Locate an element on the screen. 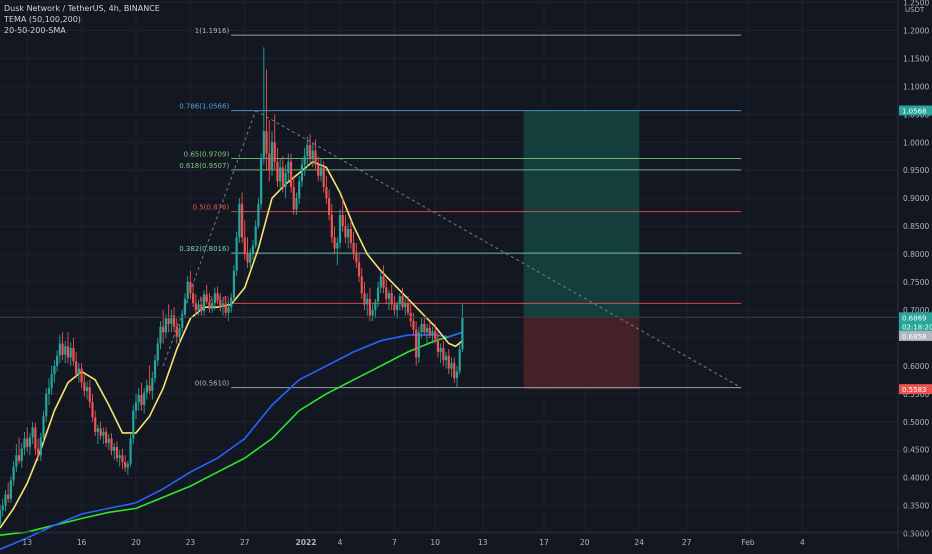 Image resolution: width=932 pixels, height=554 pixels. price-tick-label: 0.8000 is located at coordinates (916, 254).